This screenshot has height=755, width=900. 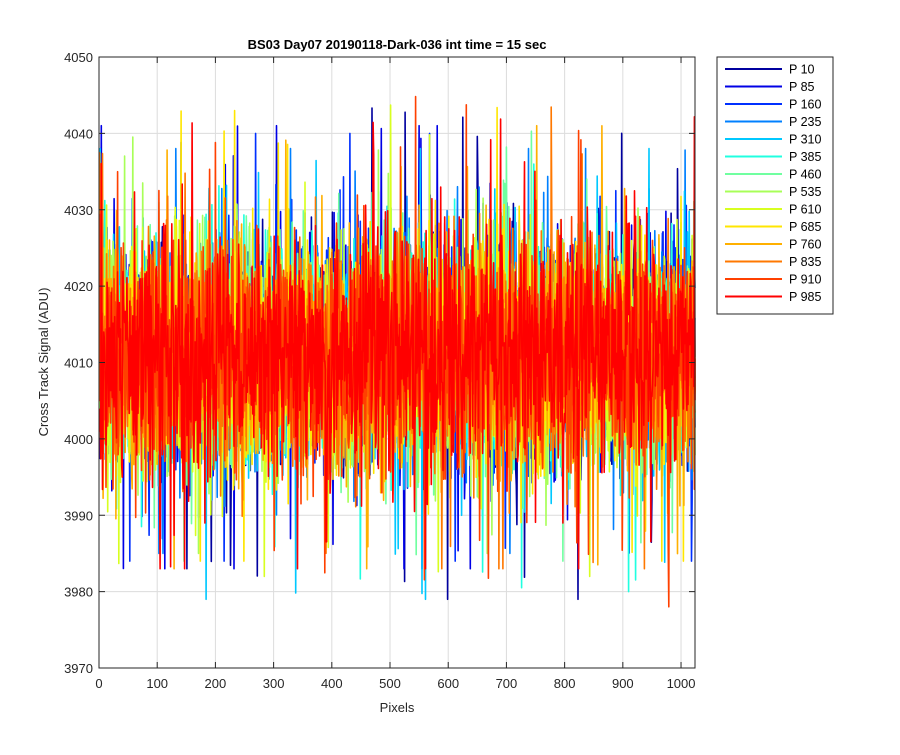 I want to click on y-tick-label: 4040, so click(x=78, y=133).